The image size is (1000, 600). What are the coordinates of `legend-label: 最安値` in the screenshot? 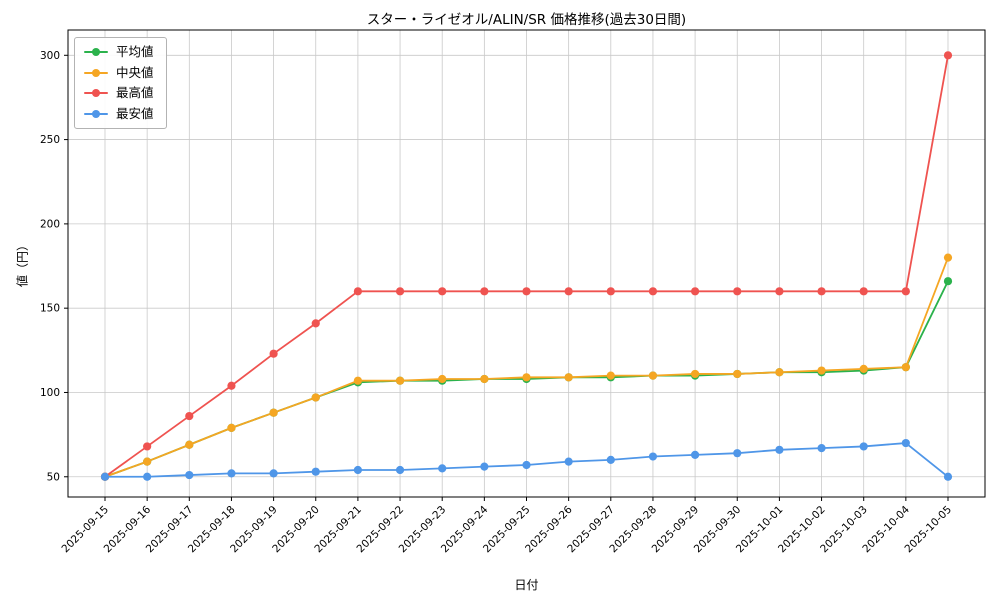 It's located at (135, 113).